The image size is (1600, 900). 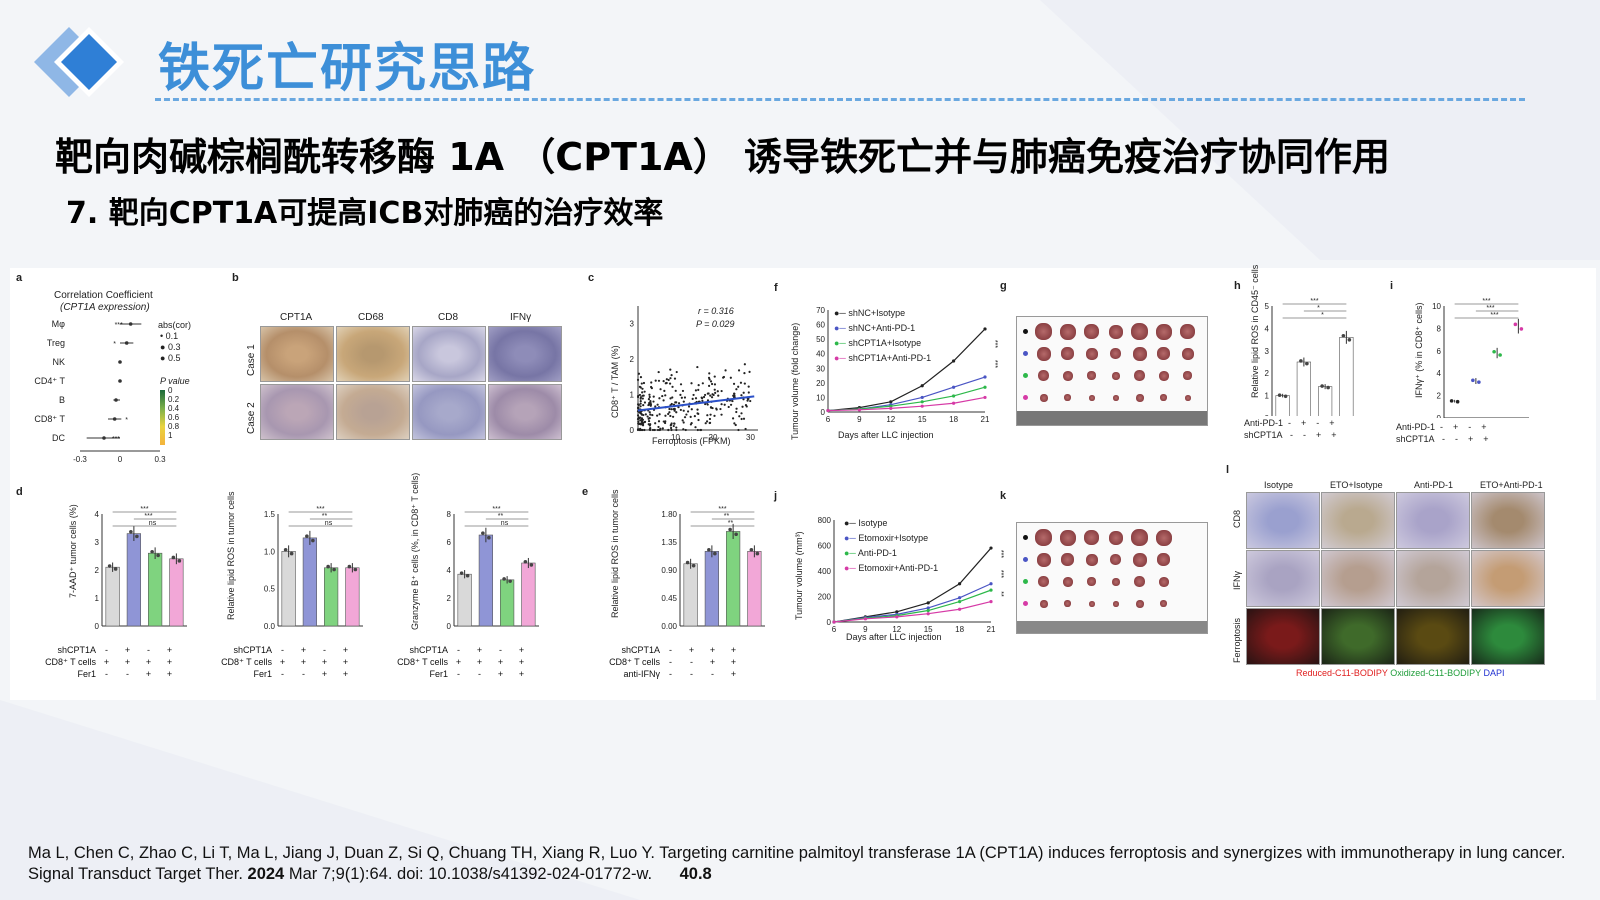 I want to click on panel-d-ylabel: 7-AAD⁺ tumor cells (%), so click(x=73, y=551).